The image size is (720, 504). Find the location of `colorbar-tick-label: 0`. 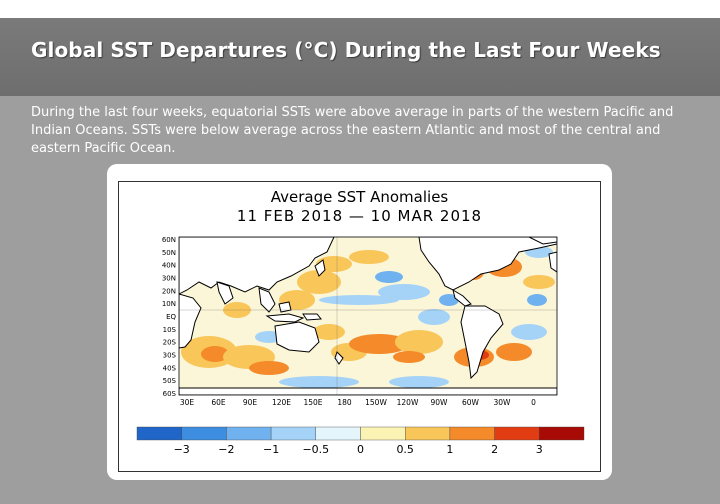

colorbar-tick-label: 0 is located at coordinates (360, 449).